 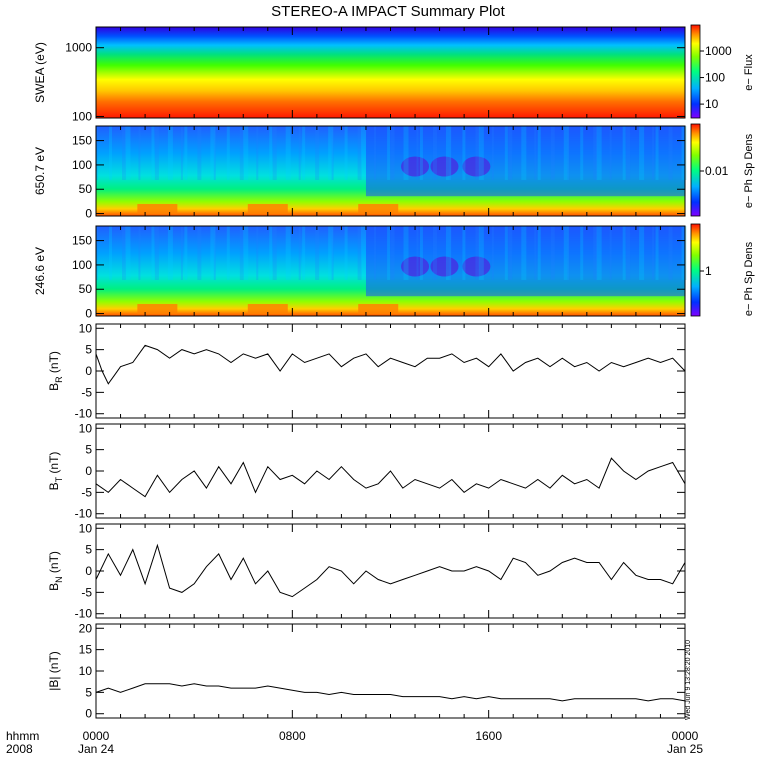 What do you see at coordinates (40, 171) in the screenshot?
I see `pad650-ylabel: 650.7 eV` at bounding box center [40, 171].